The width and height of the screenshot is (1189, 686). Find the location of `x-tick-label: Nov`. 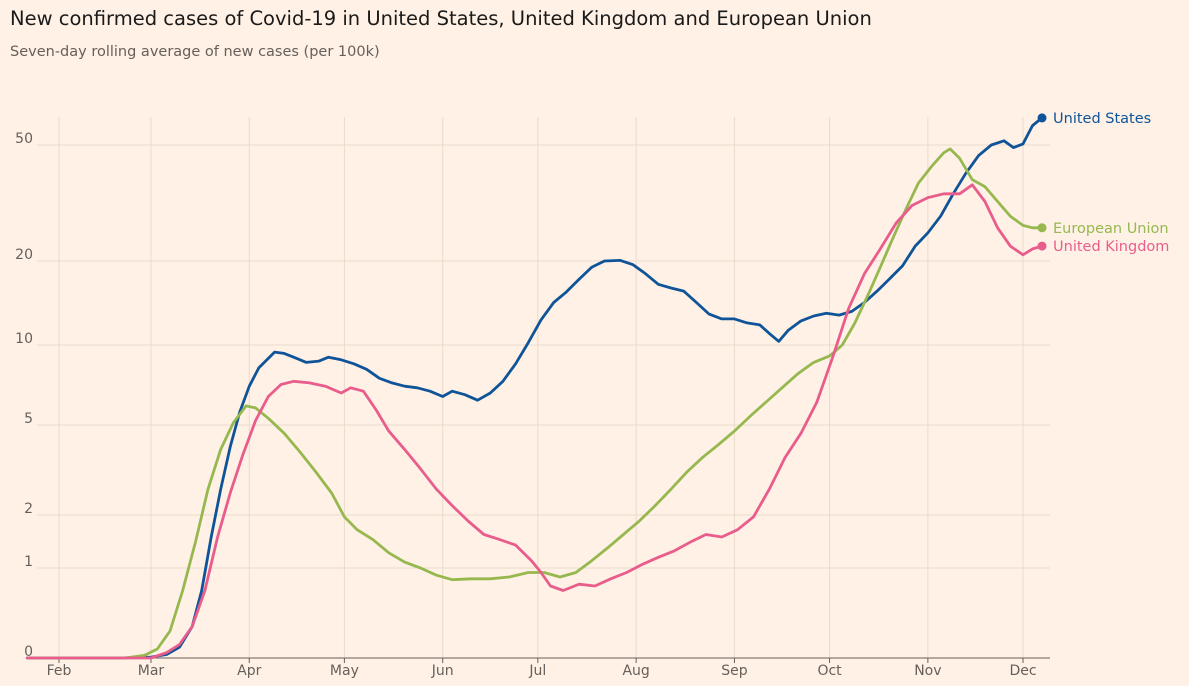

x-tick-label: Nov is located at coordinates (927, 671).